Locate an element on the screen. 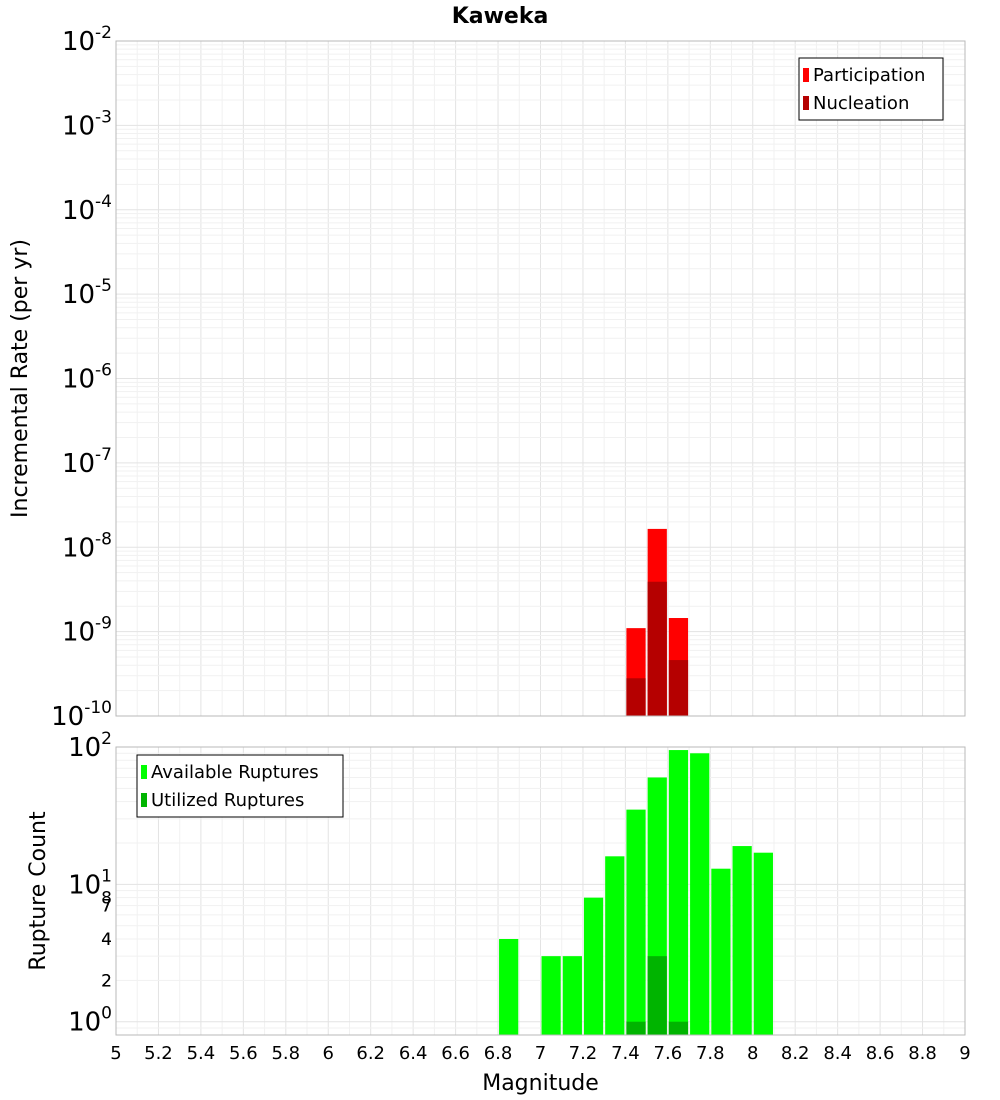 Image resolution: width=1000 pixels, height=1100 pixels. legend-label: Participation is located at coordinates (869, 75).